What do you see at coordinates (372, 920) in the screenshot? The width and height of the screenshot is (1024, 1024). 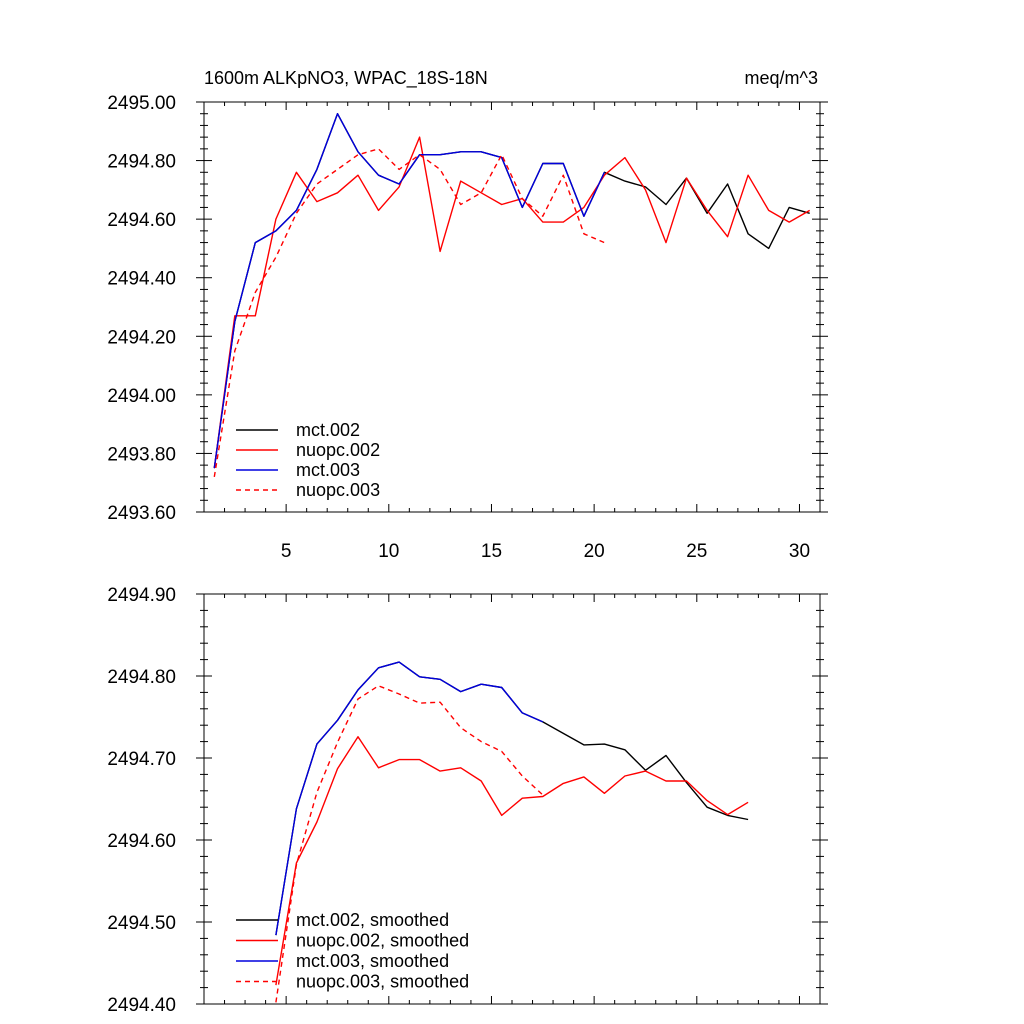 I see `legend-label: mct.002, smoothed` at bounding box center [372, 920].